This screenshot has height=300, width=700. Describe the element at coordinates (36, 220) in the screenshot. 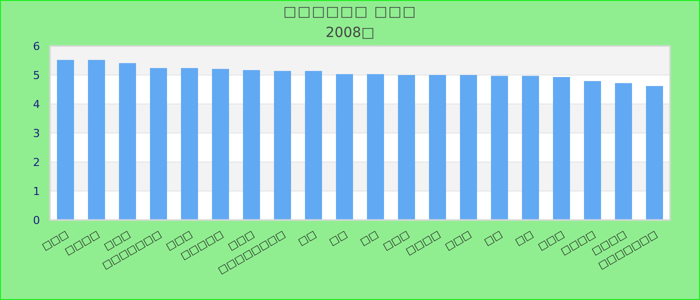

I see `y-tick-label: 0` at that location.